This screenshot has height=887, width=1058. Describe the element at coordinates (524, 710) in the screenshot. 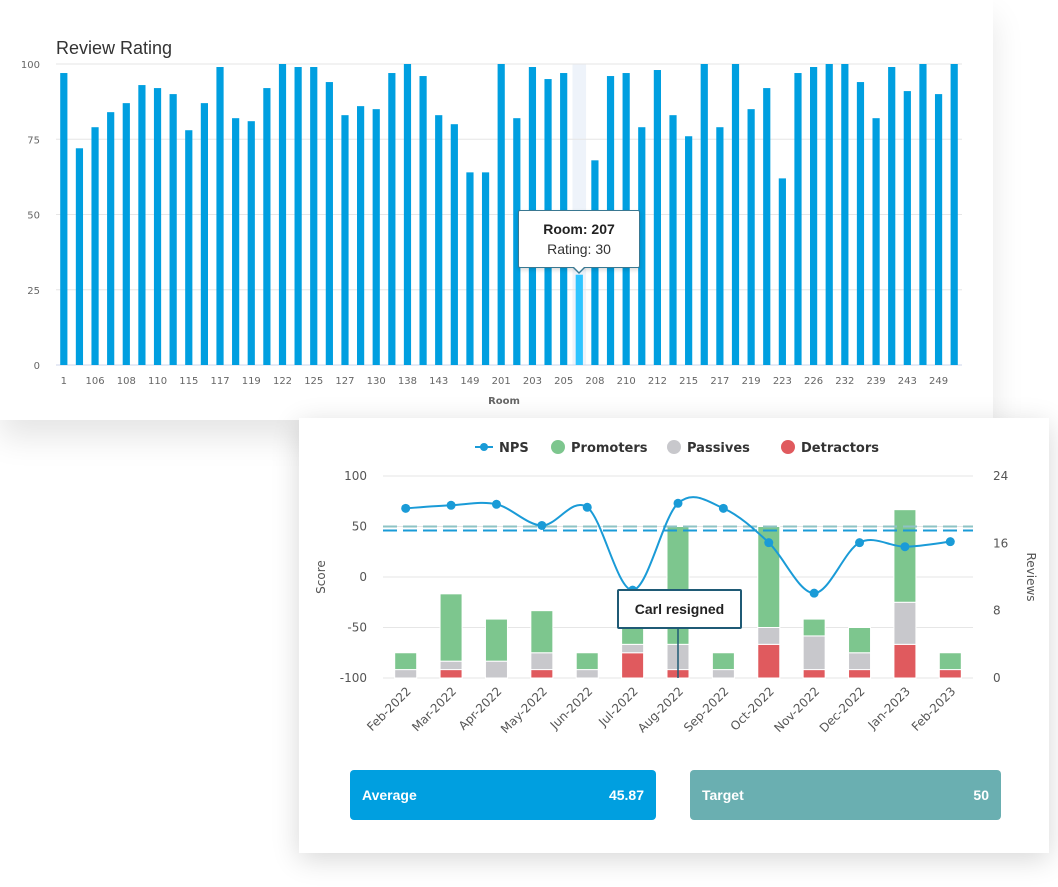

I see `x-tick-label: May-2022` at that location.